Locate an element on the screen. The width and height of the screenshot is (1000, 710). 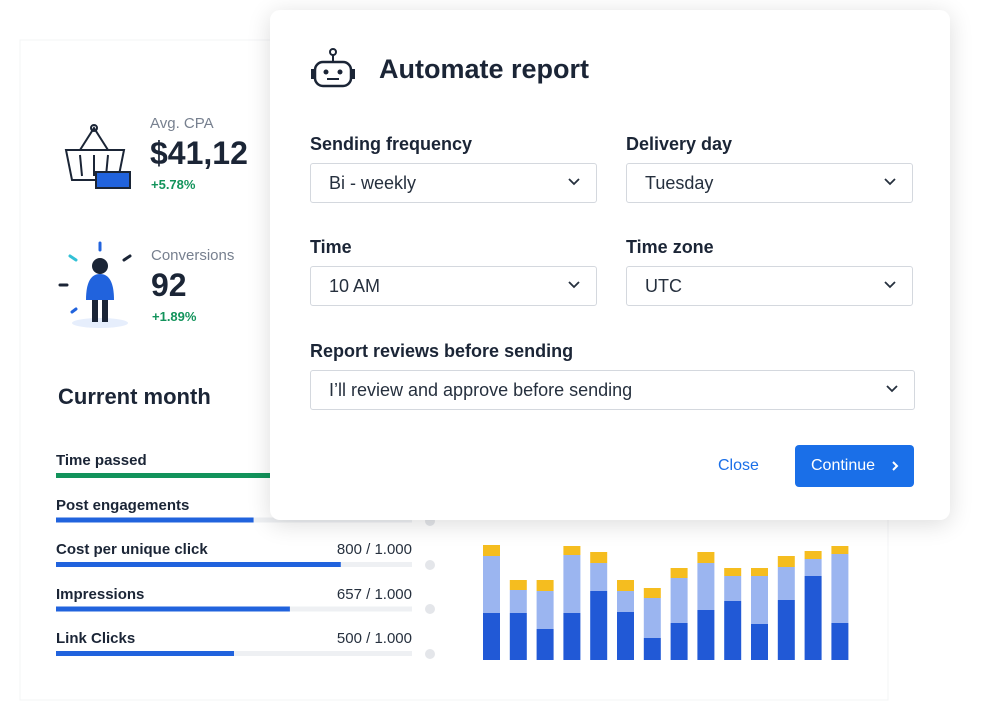
field-label: Time zone is located at coordinates (670, 247).